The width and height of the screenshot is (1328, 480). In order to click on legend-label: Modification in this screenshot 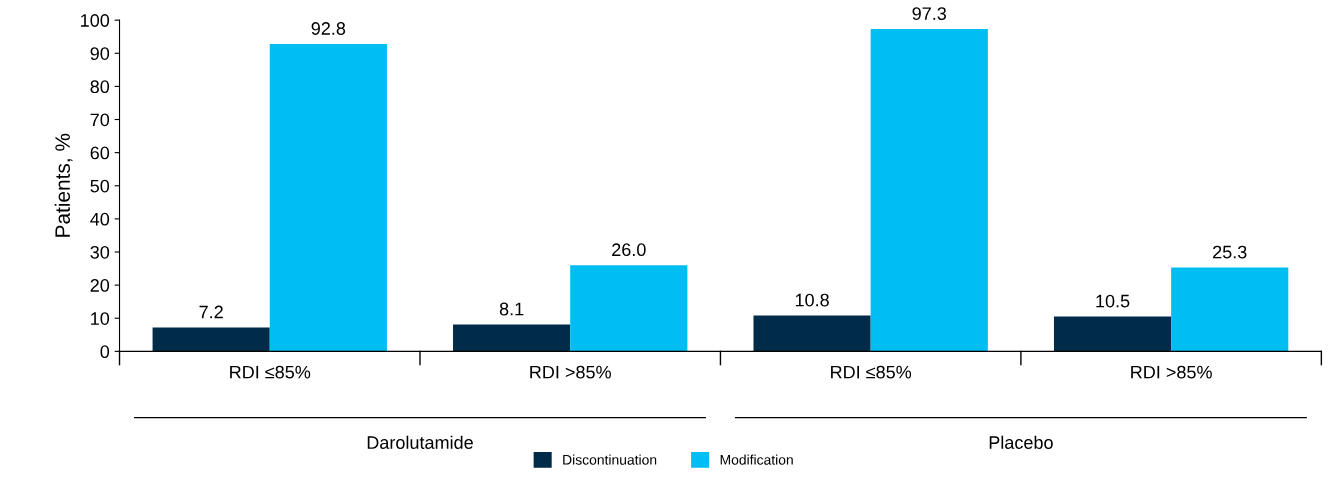, I will do `click(756, 459)`.